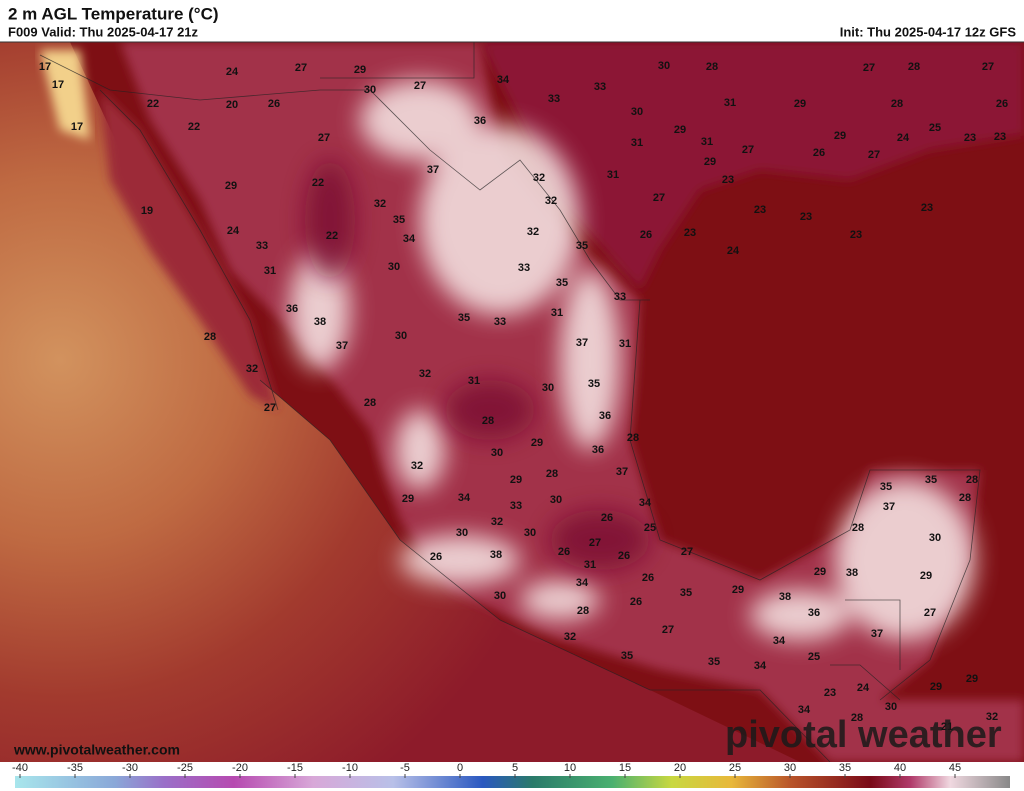  Describe the element at coordinates (680, 768) in the screenshot. I see `colorbar-tick-label: 20` at that location.